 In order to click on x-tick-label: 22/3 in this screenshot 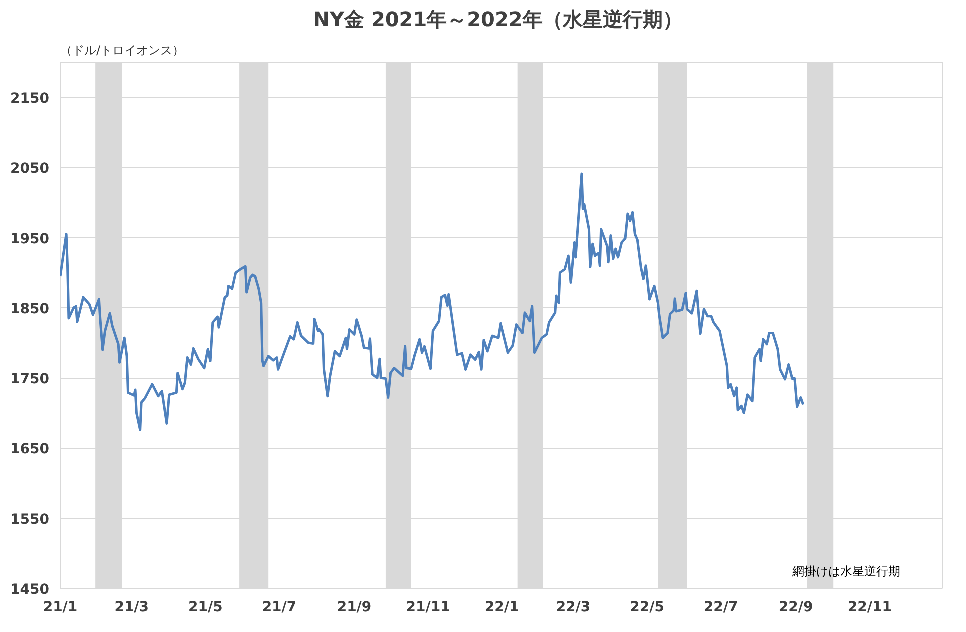, I will do `click(573, 608)`.